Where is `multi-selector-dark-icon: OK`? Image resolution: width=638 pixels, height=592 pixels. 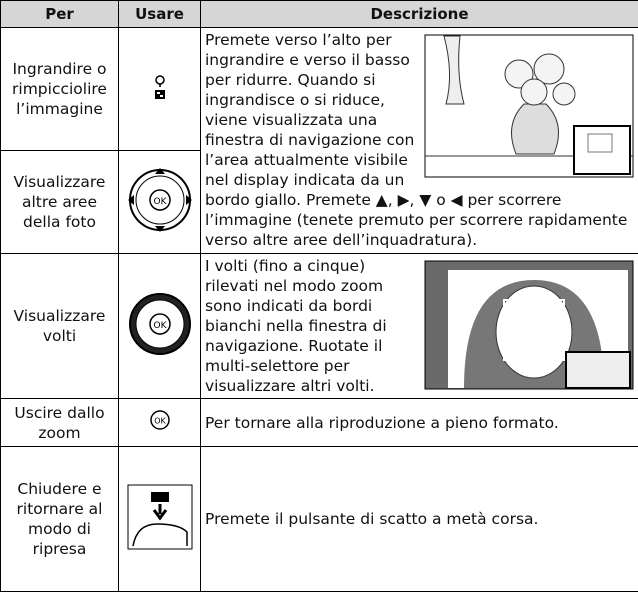
multi-selector-dark-icon: OK is located at coordinates (160, 324).